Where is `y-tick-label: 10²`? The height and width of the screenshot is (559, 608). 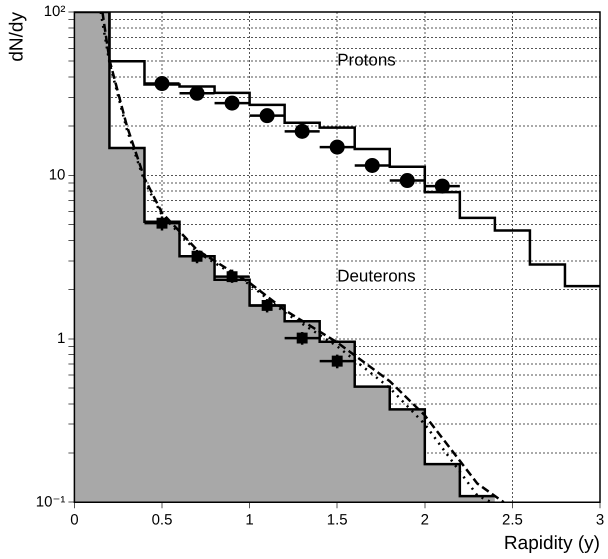
y-tick-label: 10² is located at coordinates (55, 11).